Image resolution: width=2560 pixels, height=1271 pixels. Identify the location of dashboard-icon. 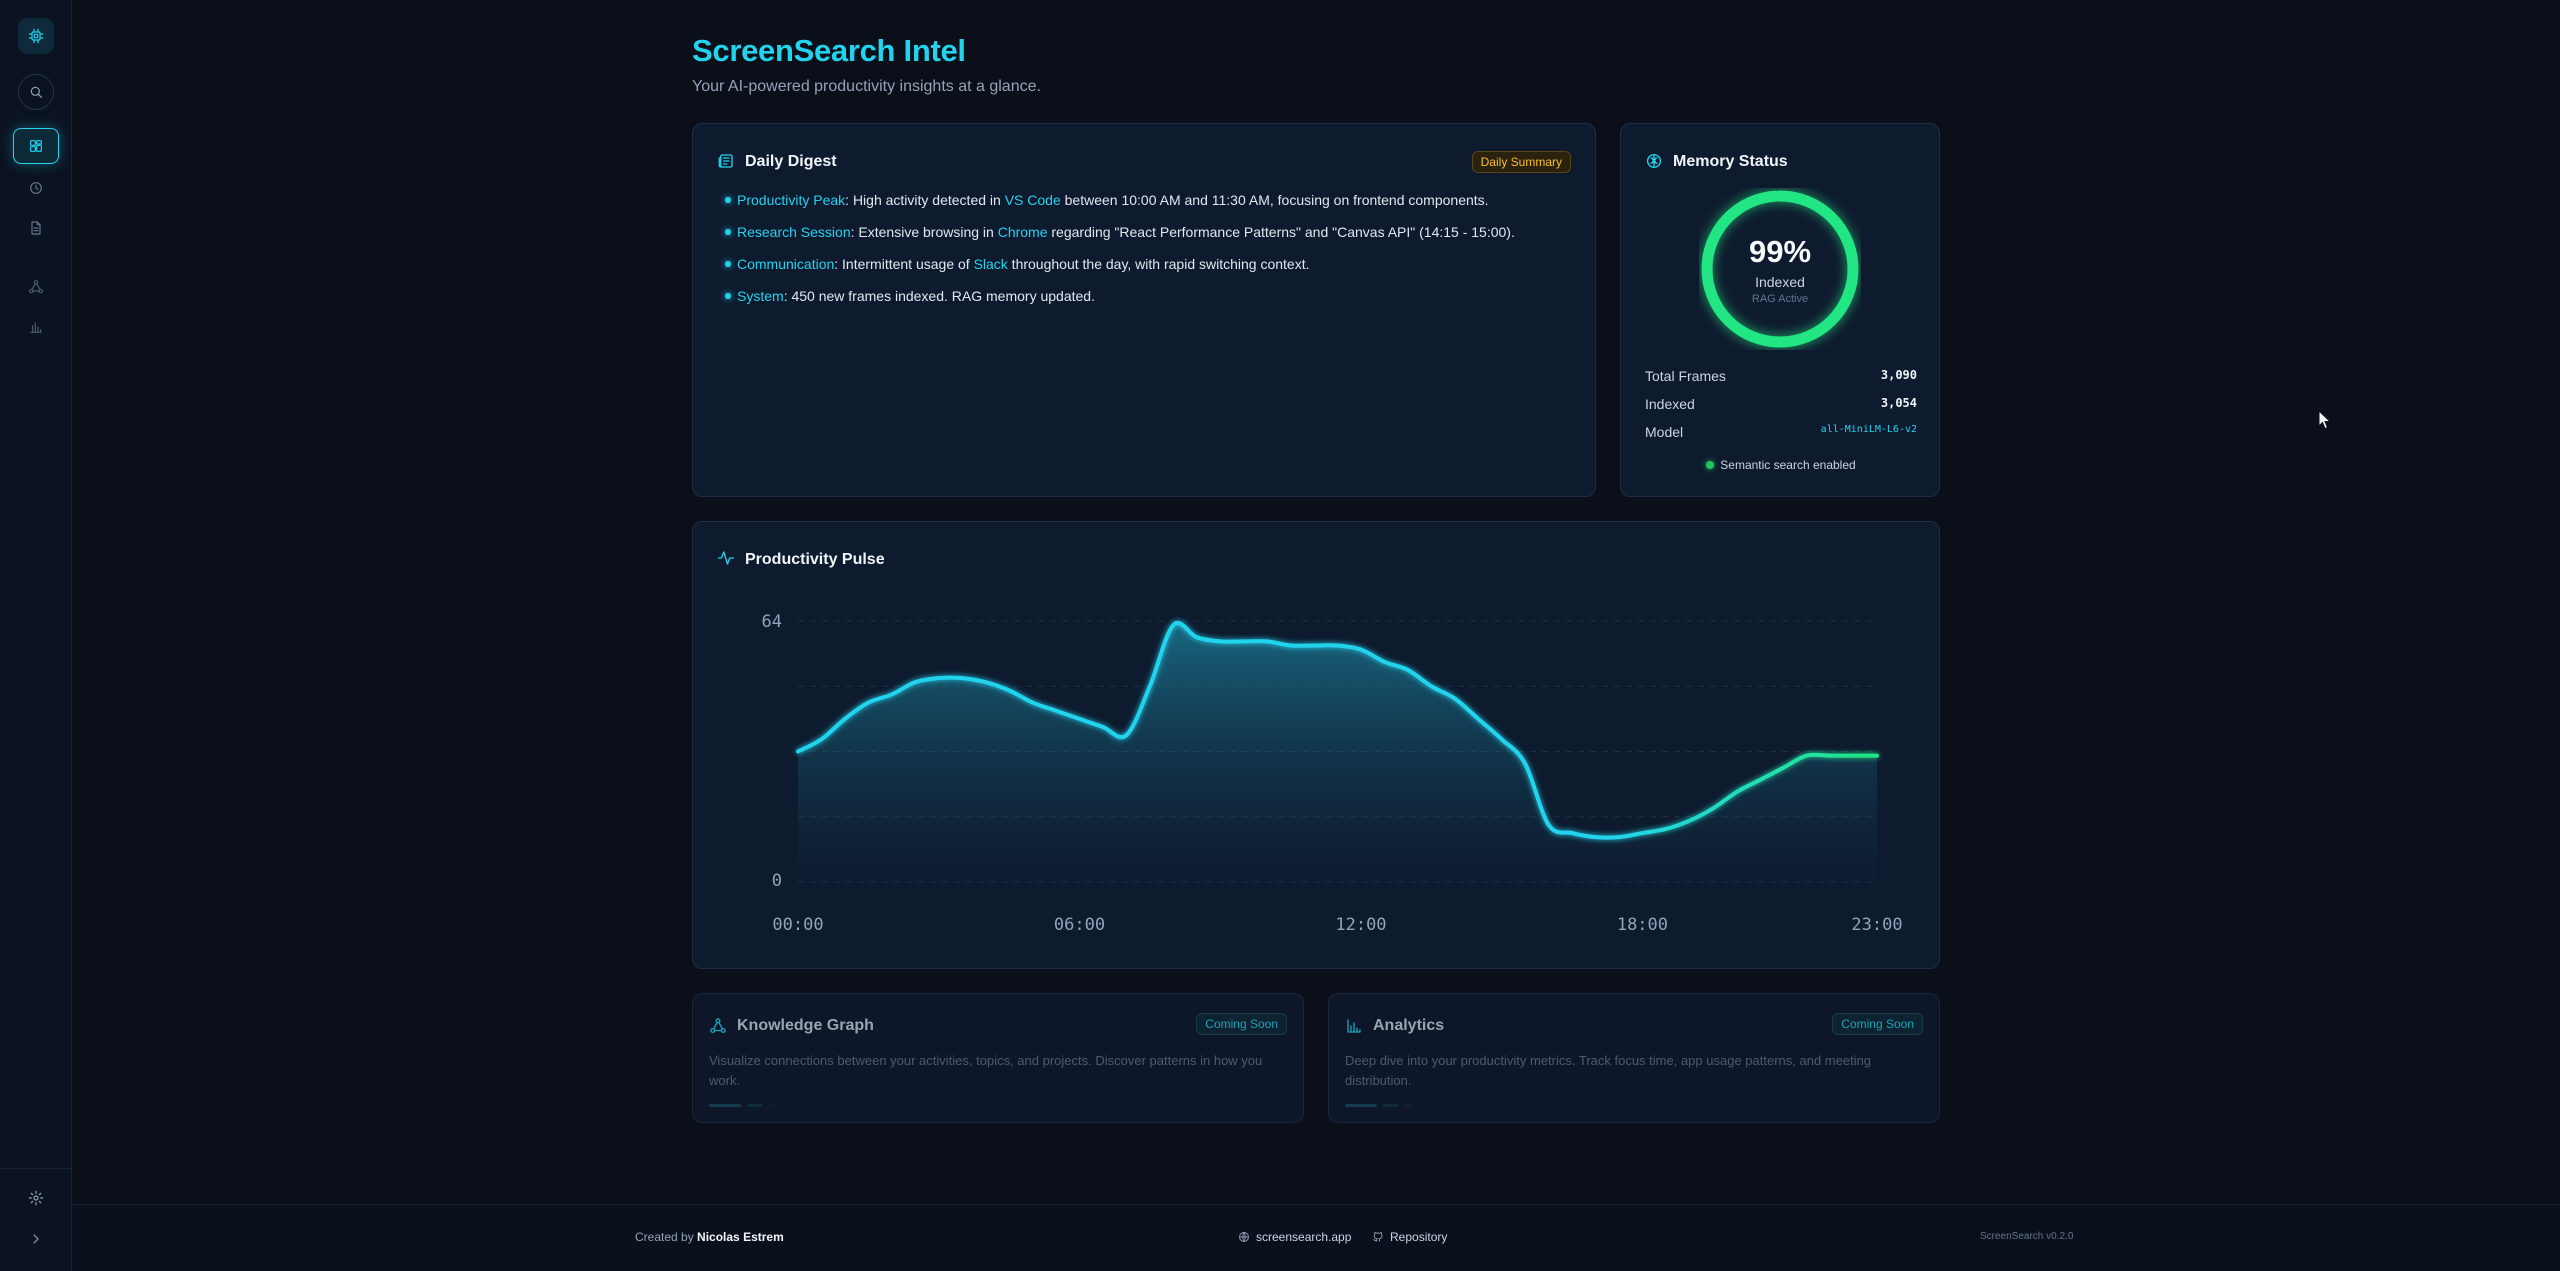
(35, 146).